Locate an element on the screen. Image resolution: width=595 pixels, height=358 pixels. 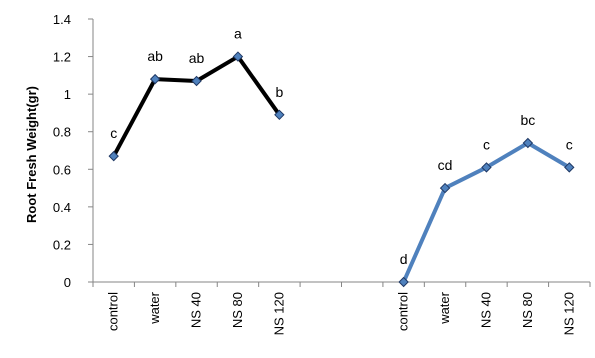
data-label: b is located at coordinates (279, 92).